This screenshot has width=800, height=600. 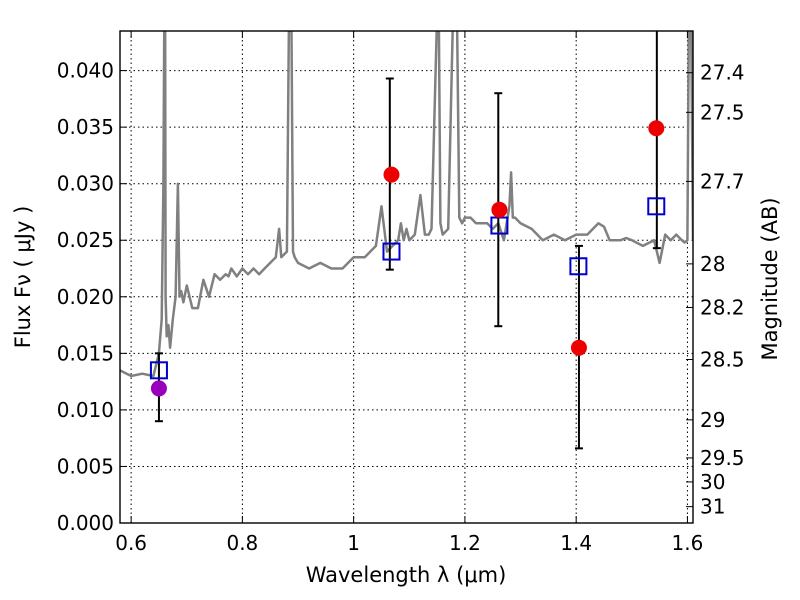 What do you see at coordinates (722, 307) in the screenshot?
I see `mag-tick-label: 28.2` at bounding box center [722, 307].